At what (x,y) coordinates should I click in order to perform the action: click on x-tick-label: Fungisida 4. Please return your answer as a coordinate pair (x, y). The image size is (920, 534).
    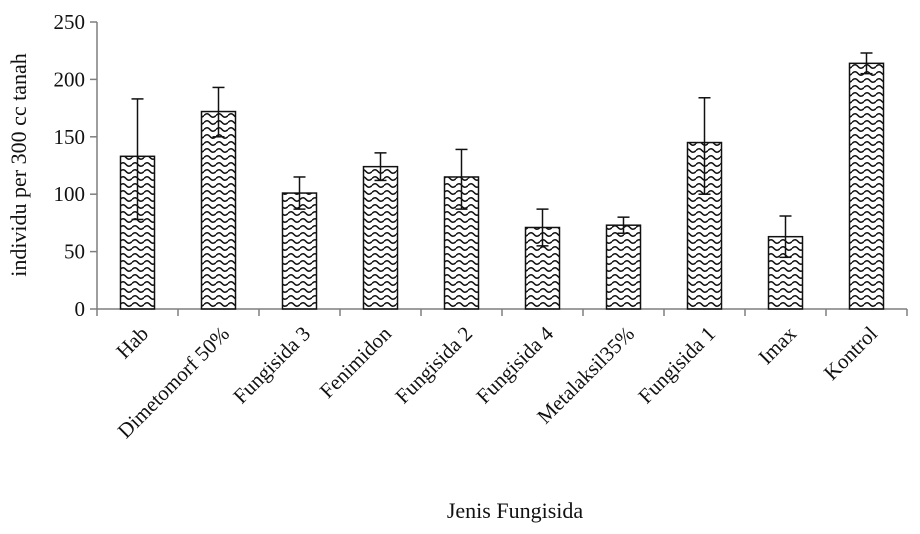
    Looking at the image, I should click on (514, 364).